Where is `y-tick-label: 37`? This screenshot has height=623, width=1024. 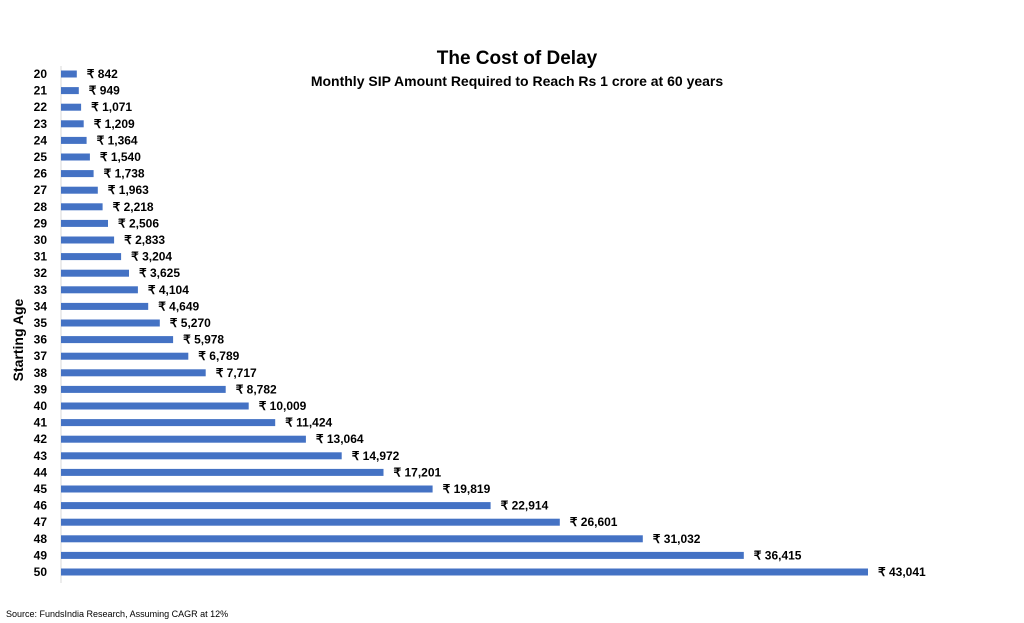 y-tick-label: 37 is located at coordinates (41, 356).